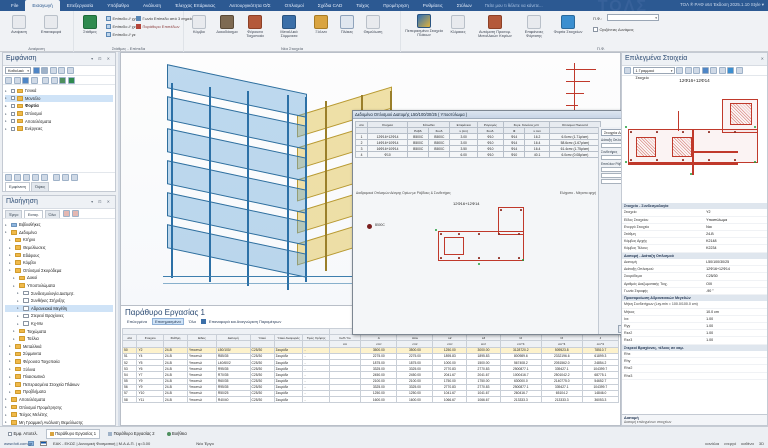  Describe the element at coordinates (131, 434) in the screenshot. I see `status-tab-work-window-2: Παράθυρο Εργασίας 2` at that location.